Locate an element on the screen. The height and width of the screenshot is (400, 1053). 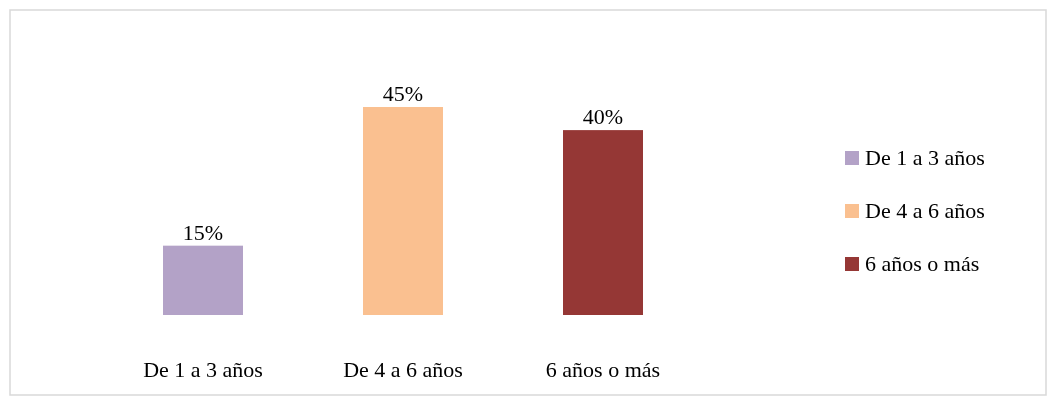
data-label: 45% is located at coordinates (403, 93).